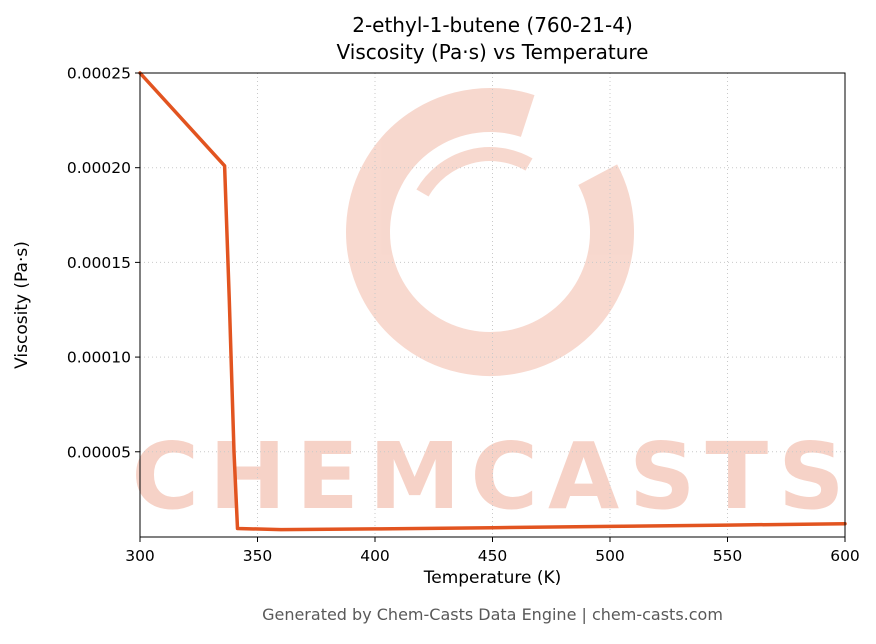 This screenshot has width=876, height=644. I want to click on x-tick-label: 450, so click(493, 556).